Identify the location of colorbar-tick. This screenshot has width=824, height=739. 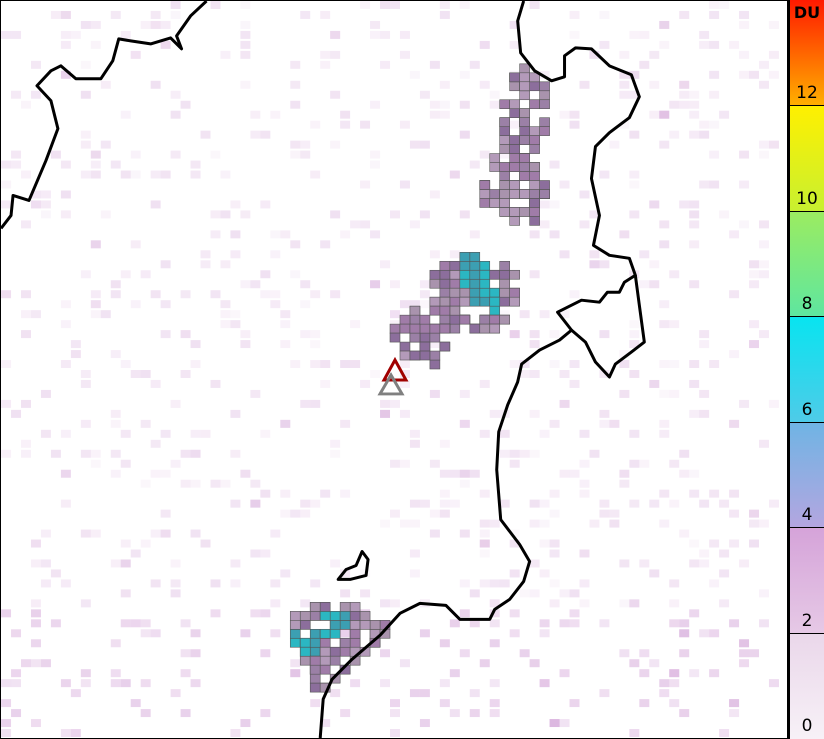
(807, 422).